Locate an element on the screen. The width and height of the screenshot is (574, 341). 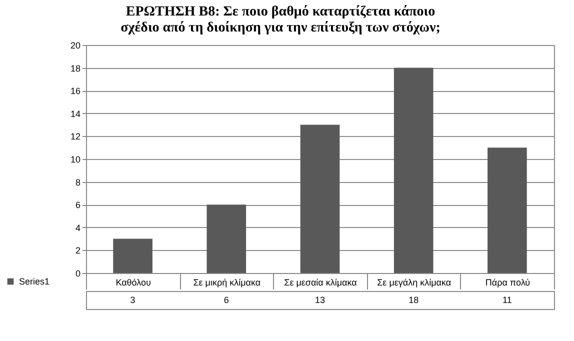
x-tick-label: Σε μεγάλη κλίμακα is located at coordinates (414, 283).